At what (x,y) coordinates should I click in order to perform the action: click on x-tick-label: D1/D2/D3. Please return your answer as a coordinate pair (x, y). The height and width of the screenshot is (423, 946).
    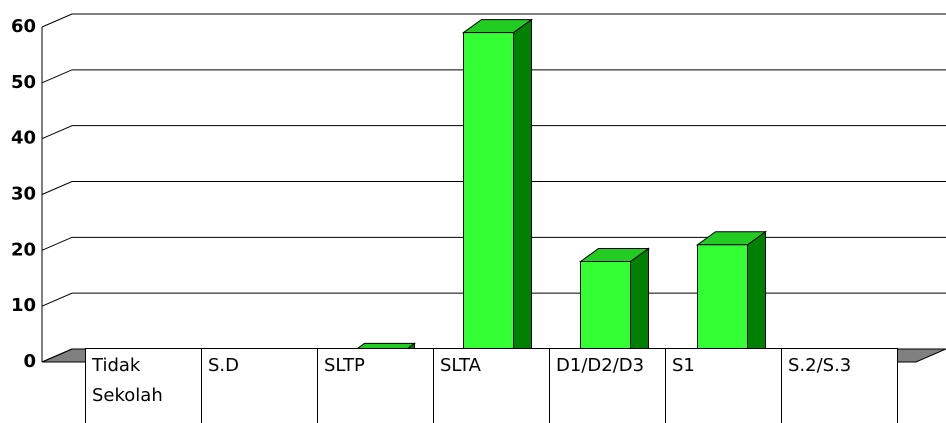
    Looking at the image, I should click on (608, 386).